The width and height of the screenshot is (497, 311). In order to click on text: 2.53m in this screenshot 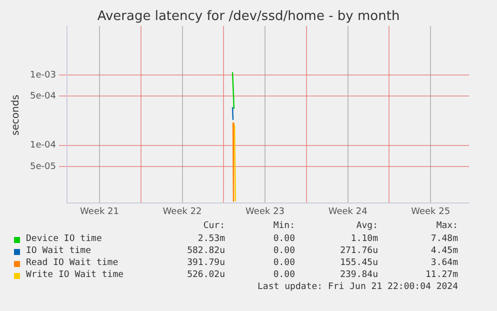, I will do `click(211, 239)`.